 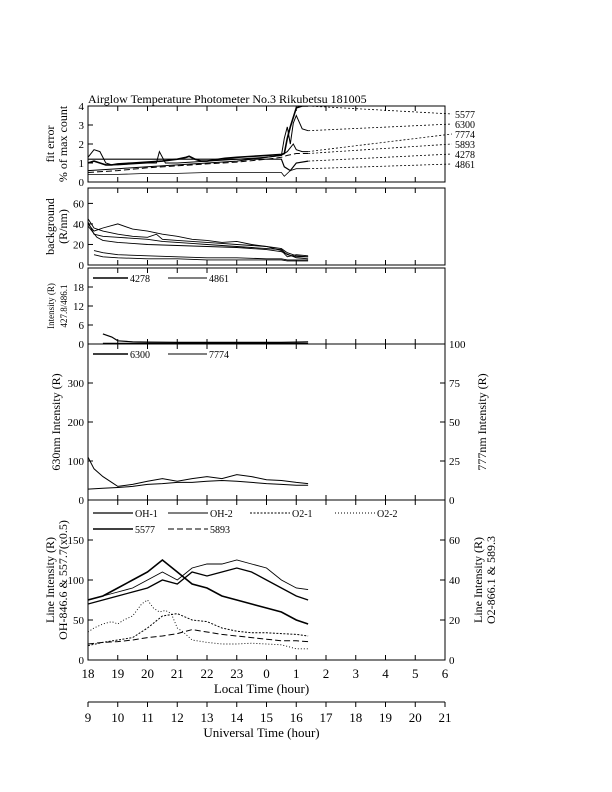 I want to click on y-tick-label: 12, so click(x=78, y=307).